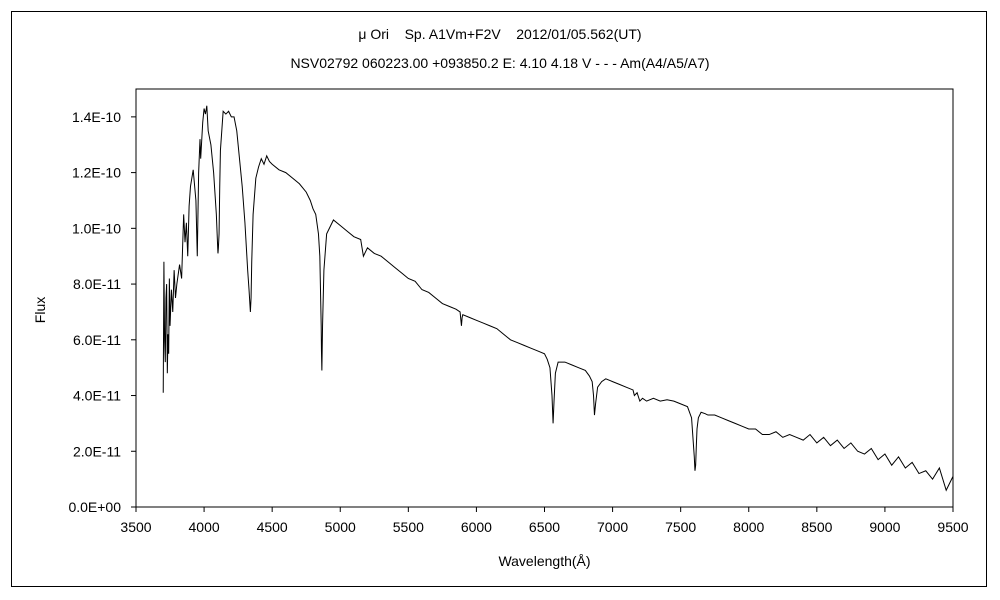 The height and width of the screenshot is (600, 1000). What do you see at coordinates (500, 34) in the screenshot?
I see `chart-title-line-1: μ Ori Sp. A1Vm+F2V 2012/01/05.562(UT)` at bounding box center [500, 34].